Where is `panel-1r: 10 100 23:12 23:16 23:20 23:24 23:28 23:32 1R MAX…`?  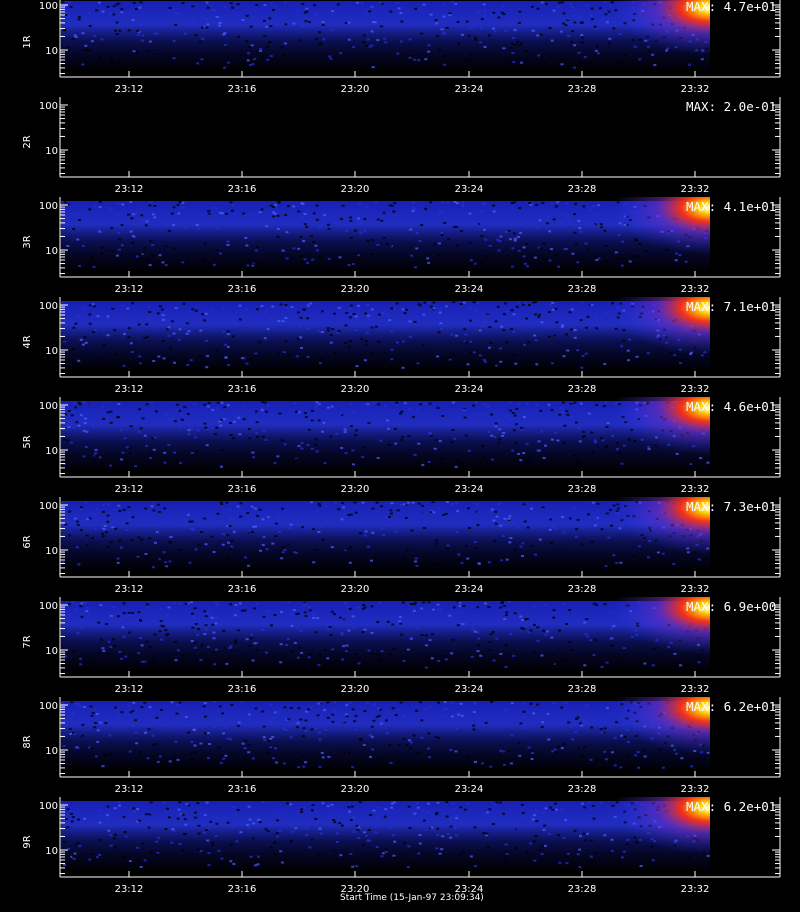 panel-1r: 10 100 23:12 23:16 23:20 23:24 23:28 23:32 1R MAX… is located at coordinates (400, 48).